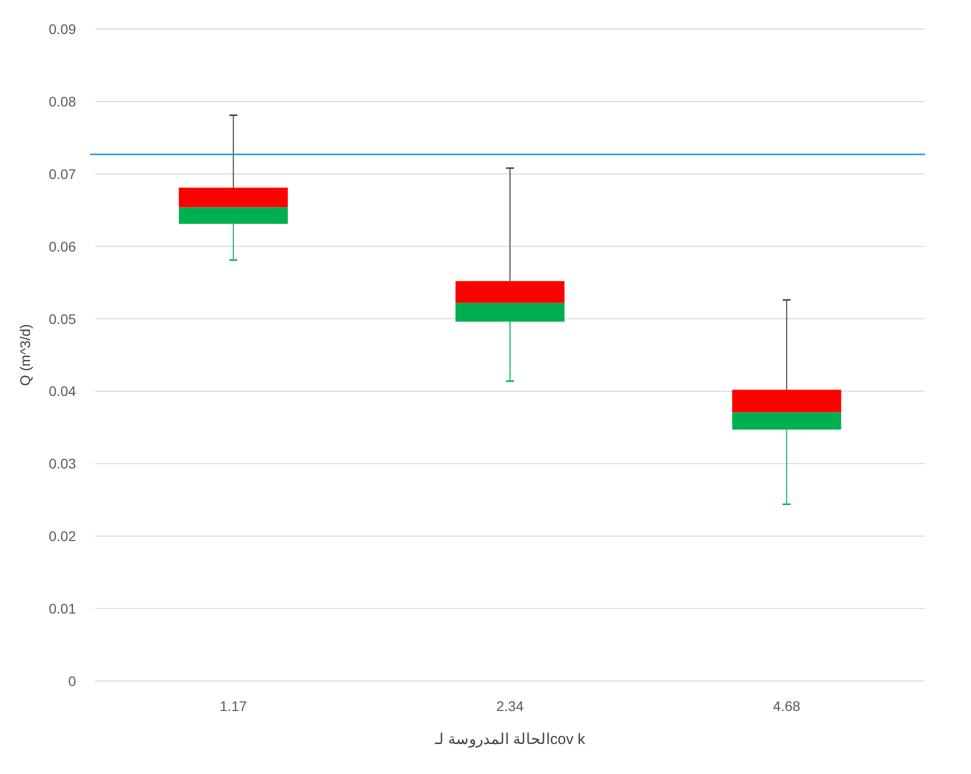 The width and height of the screenshot is (971, 774). What do you see at coordinates (510, 739) in the screenshot?
I see `x-axis-title: الحالة المدروسة لـcov k` at bounding box center [510, 739].